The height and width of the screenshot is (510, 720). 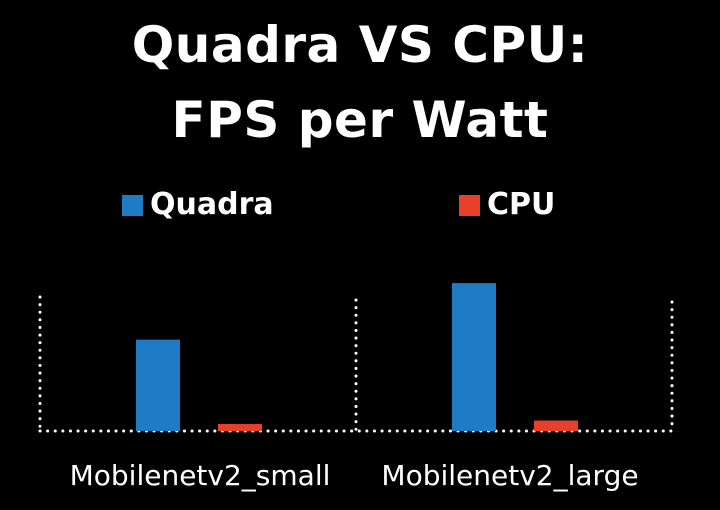 I want to click on category-label-mobilenetv2-small: Mobilenetv2_small, so click(x=200, y=475).